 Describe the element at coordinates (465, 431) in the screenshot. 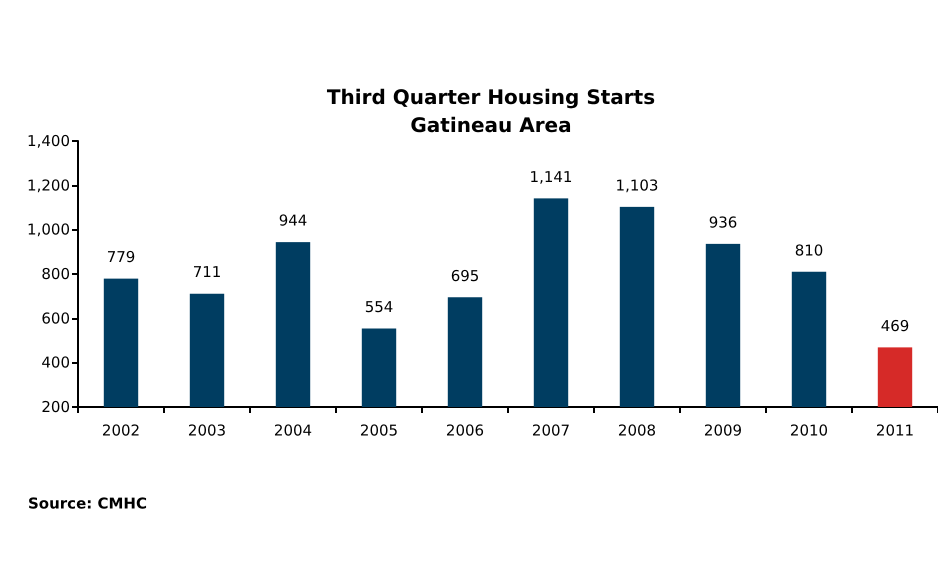

I see `x-tick-label: 2006` at that location.